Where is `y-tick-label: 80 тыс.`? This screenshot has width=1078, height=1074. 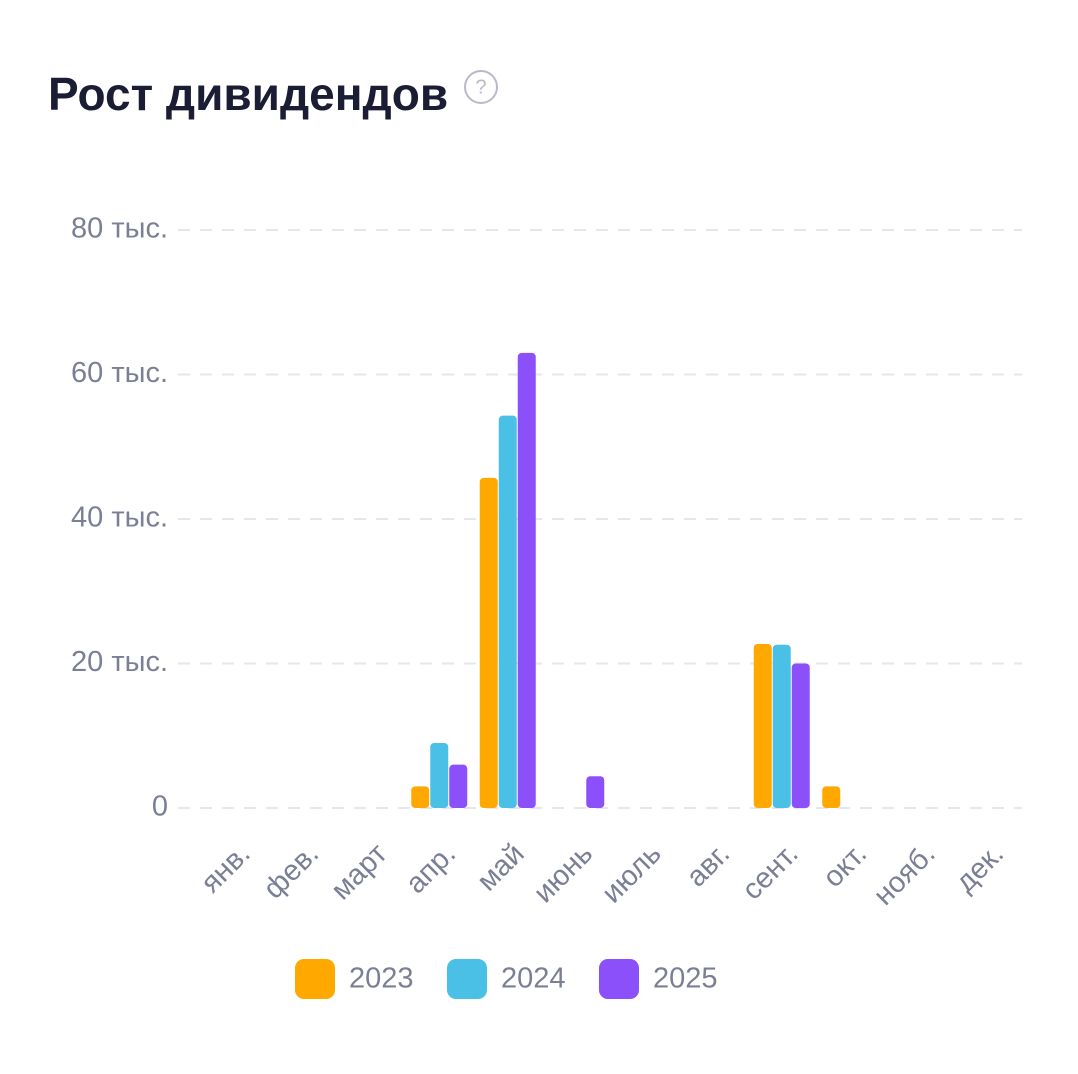 y-tick-label: 80 тыс. is located at coordinates (119, 229).